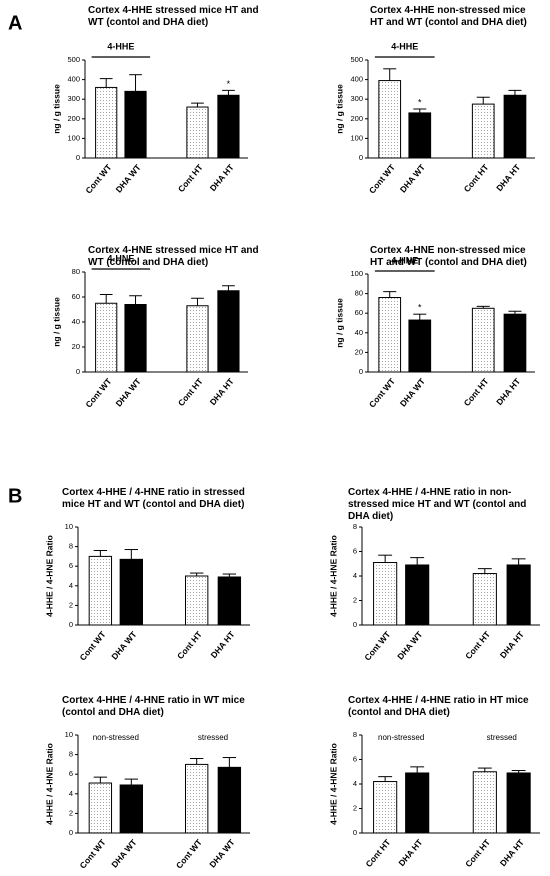 This screenshot has width=550, height=876. I want to click on panel-label: B, so click(15, 496).